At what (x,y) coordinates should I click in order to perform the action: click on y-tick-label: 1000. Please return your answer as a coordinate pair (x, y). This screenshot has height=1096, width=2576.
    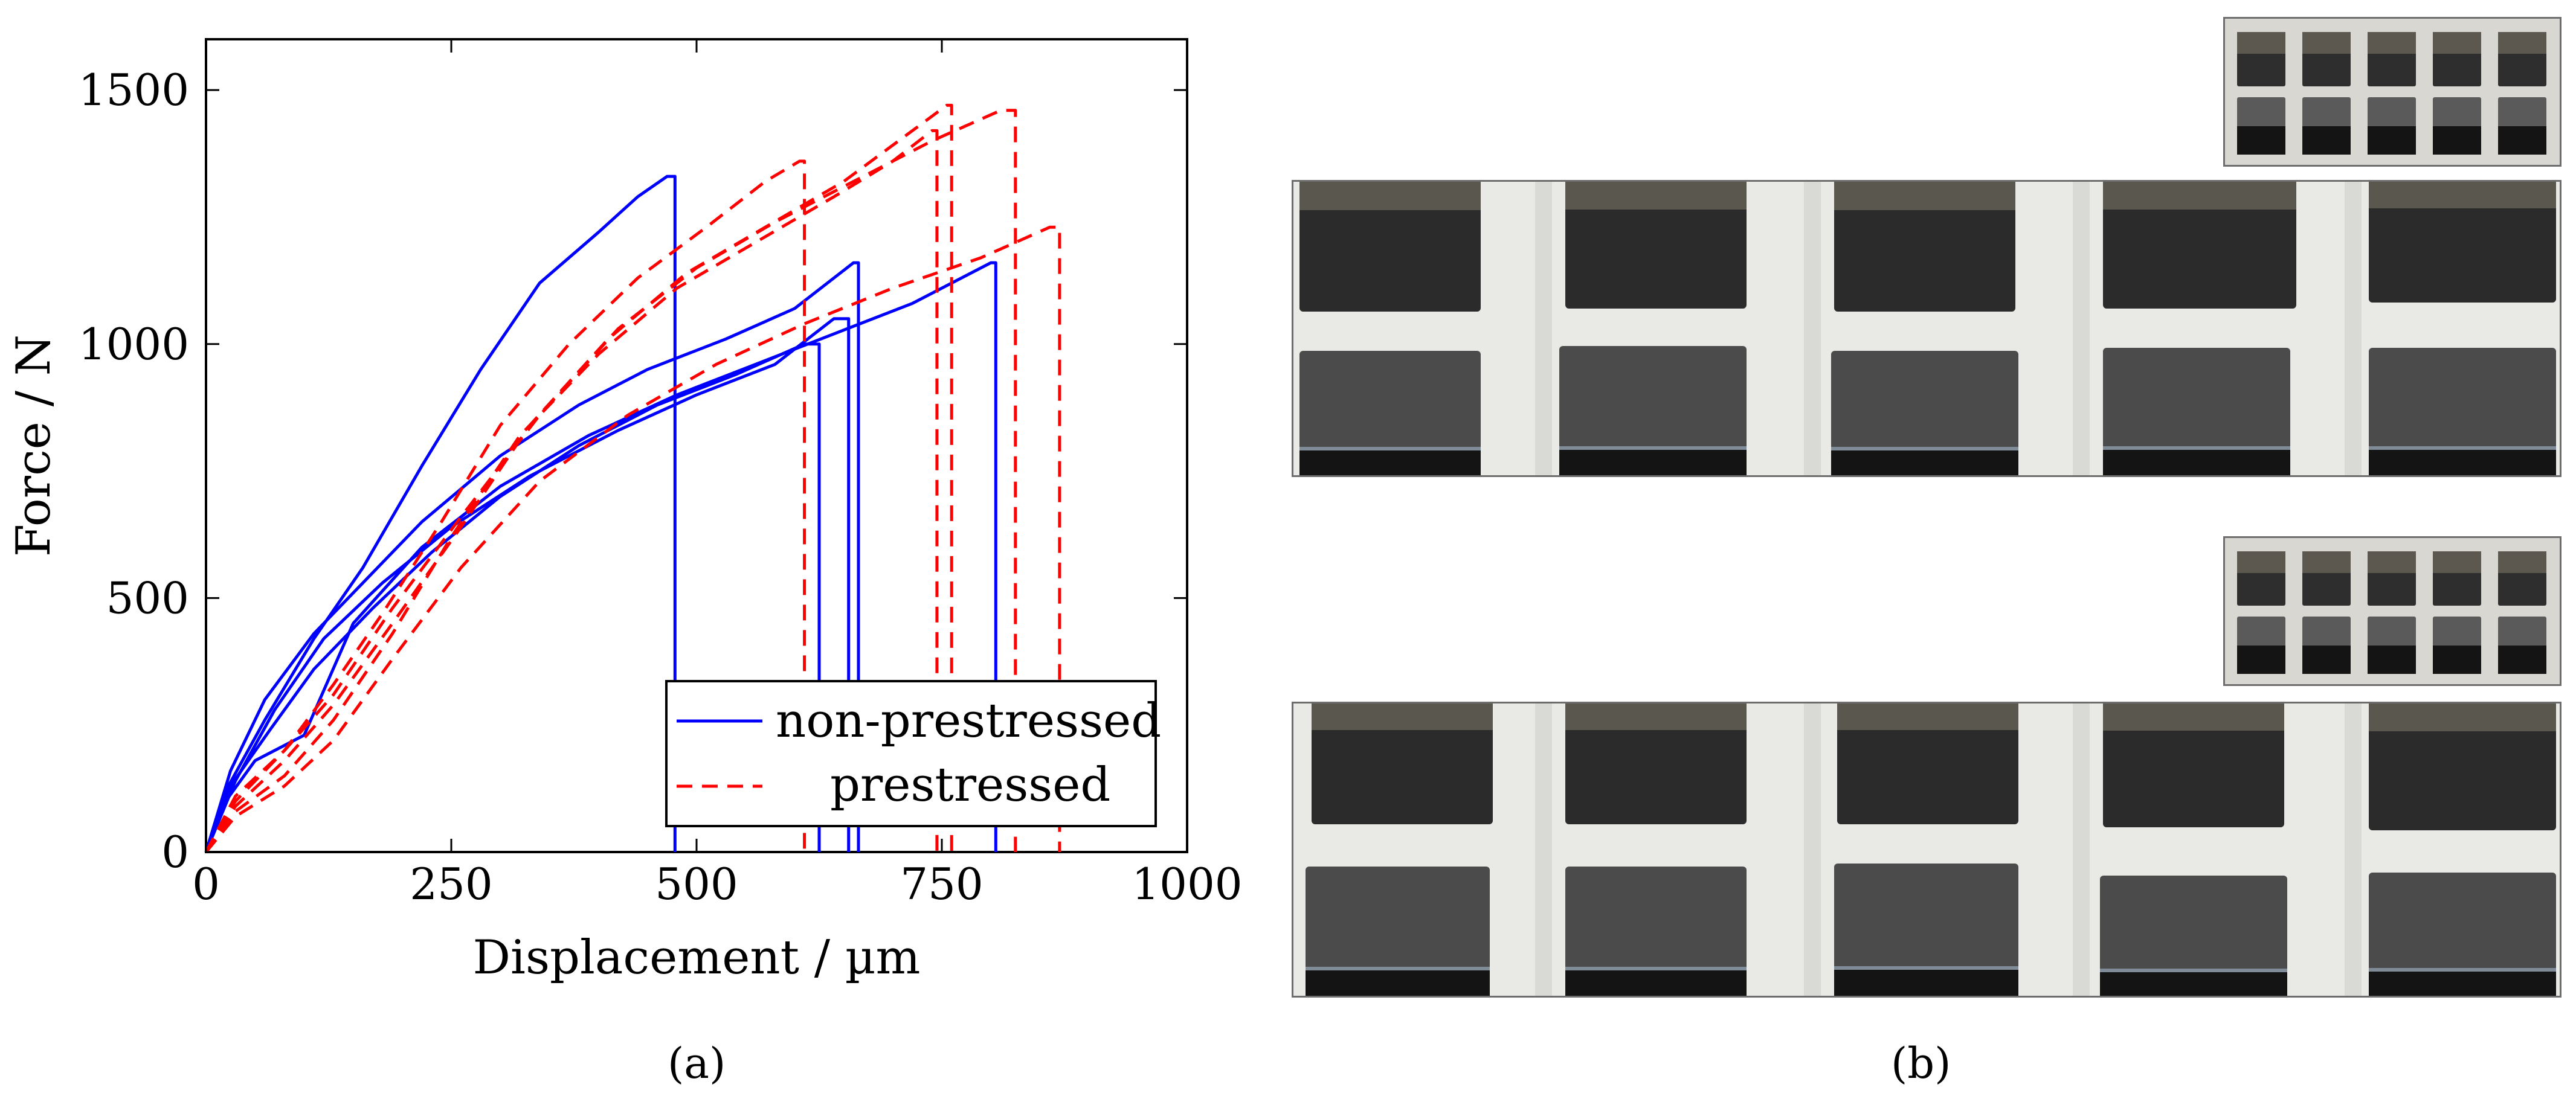
    Looking at the image, I should click on (134, 344).